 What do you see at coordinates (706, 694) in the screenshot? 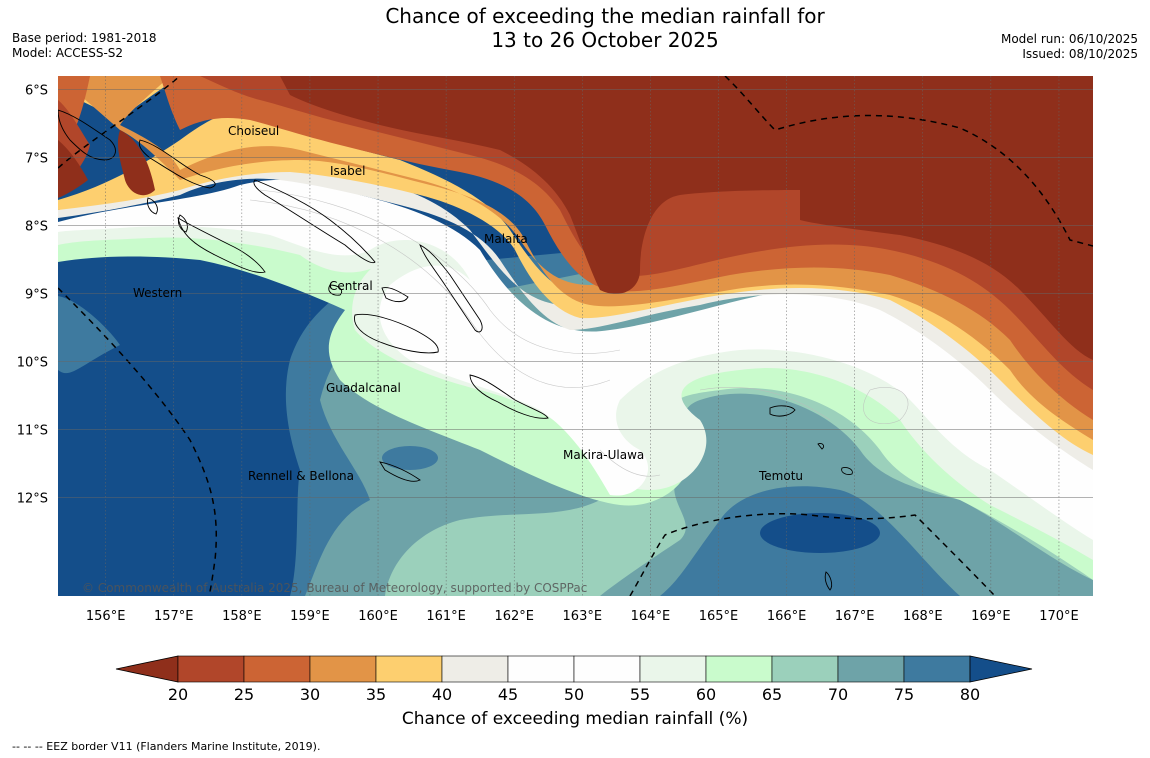
I see `colorbar-tick-label: 60` at bounding box center [706, 694].